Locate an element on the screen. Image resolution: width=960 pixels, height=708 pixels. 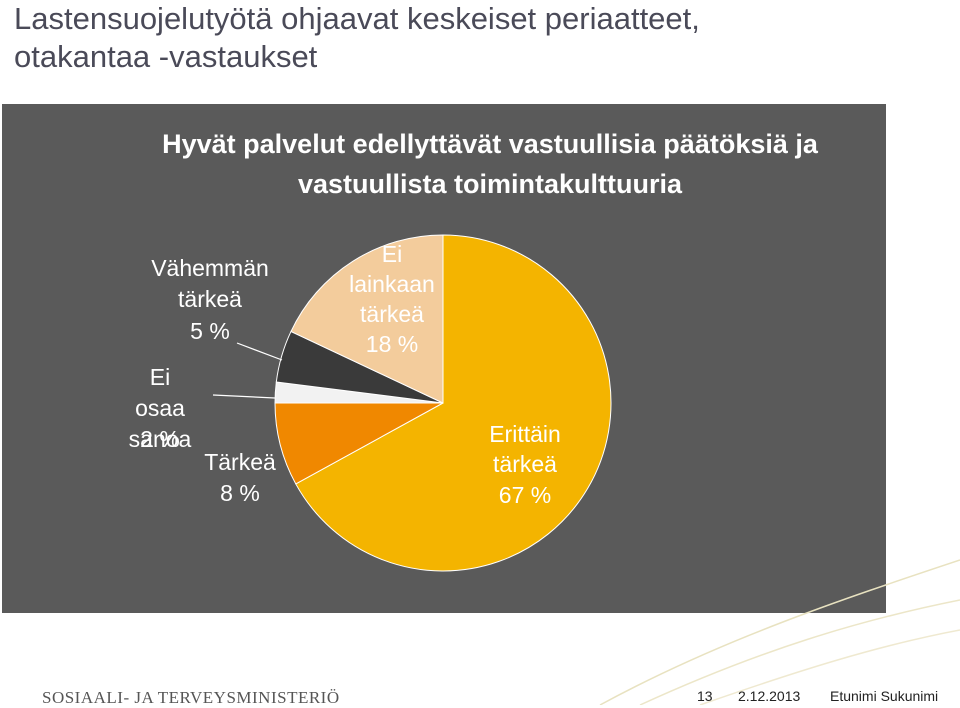
slice-label-line: lainkaan is located at coordinates (392, 284).